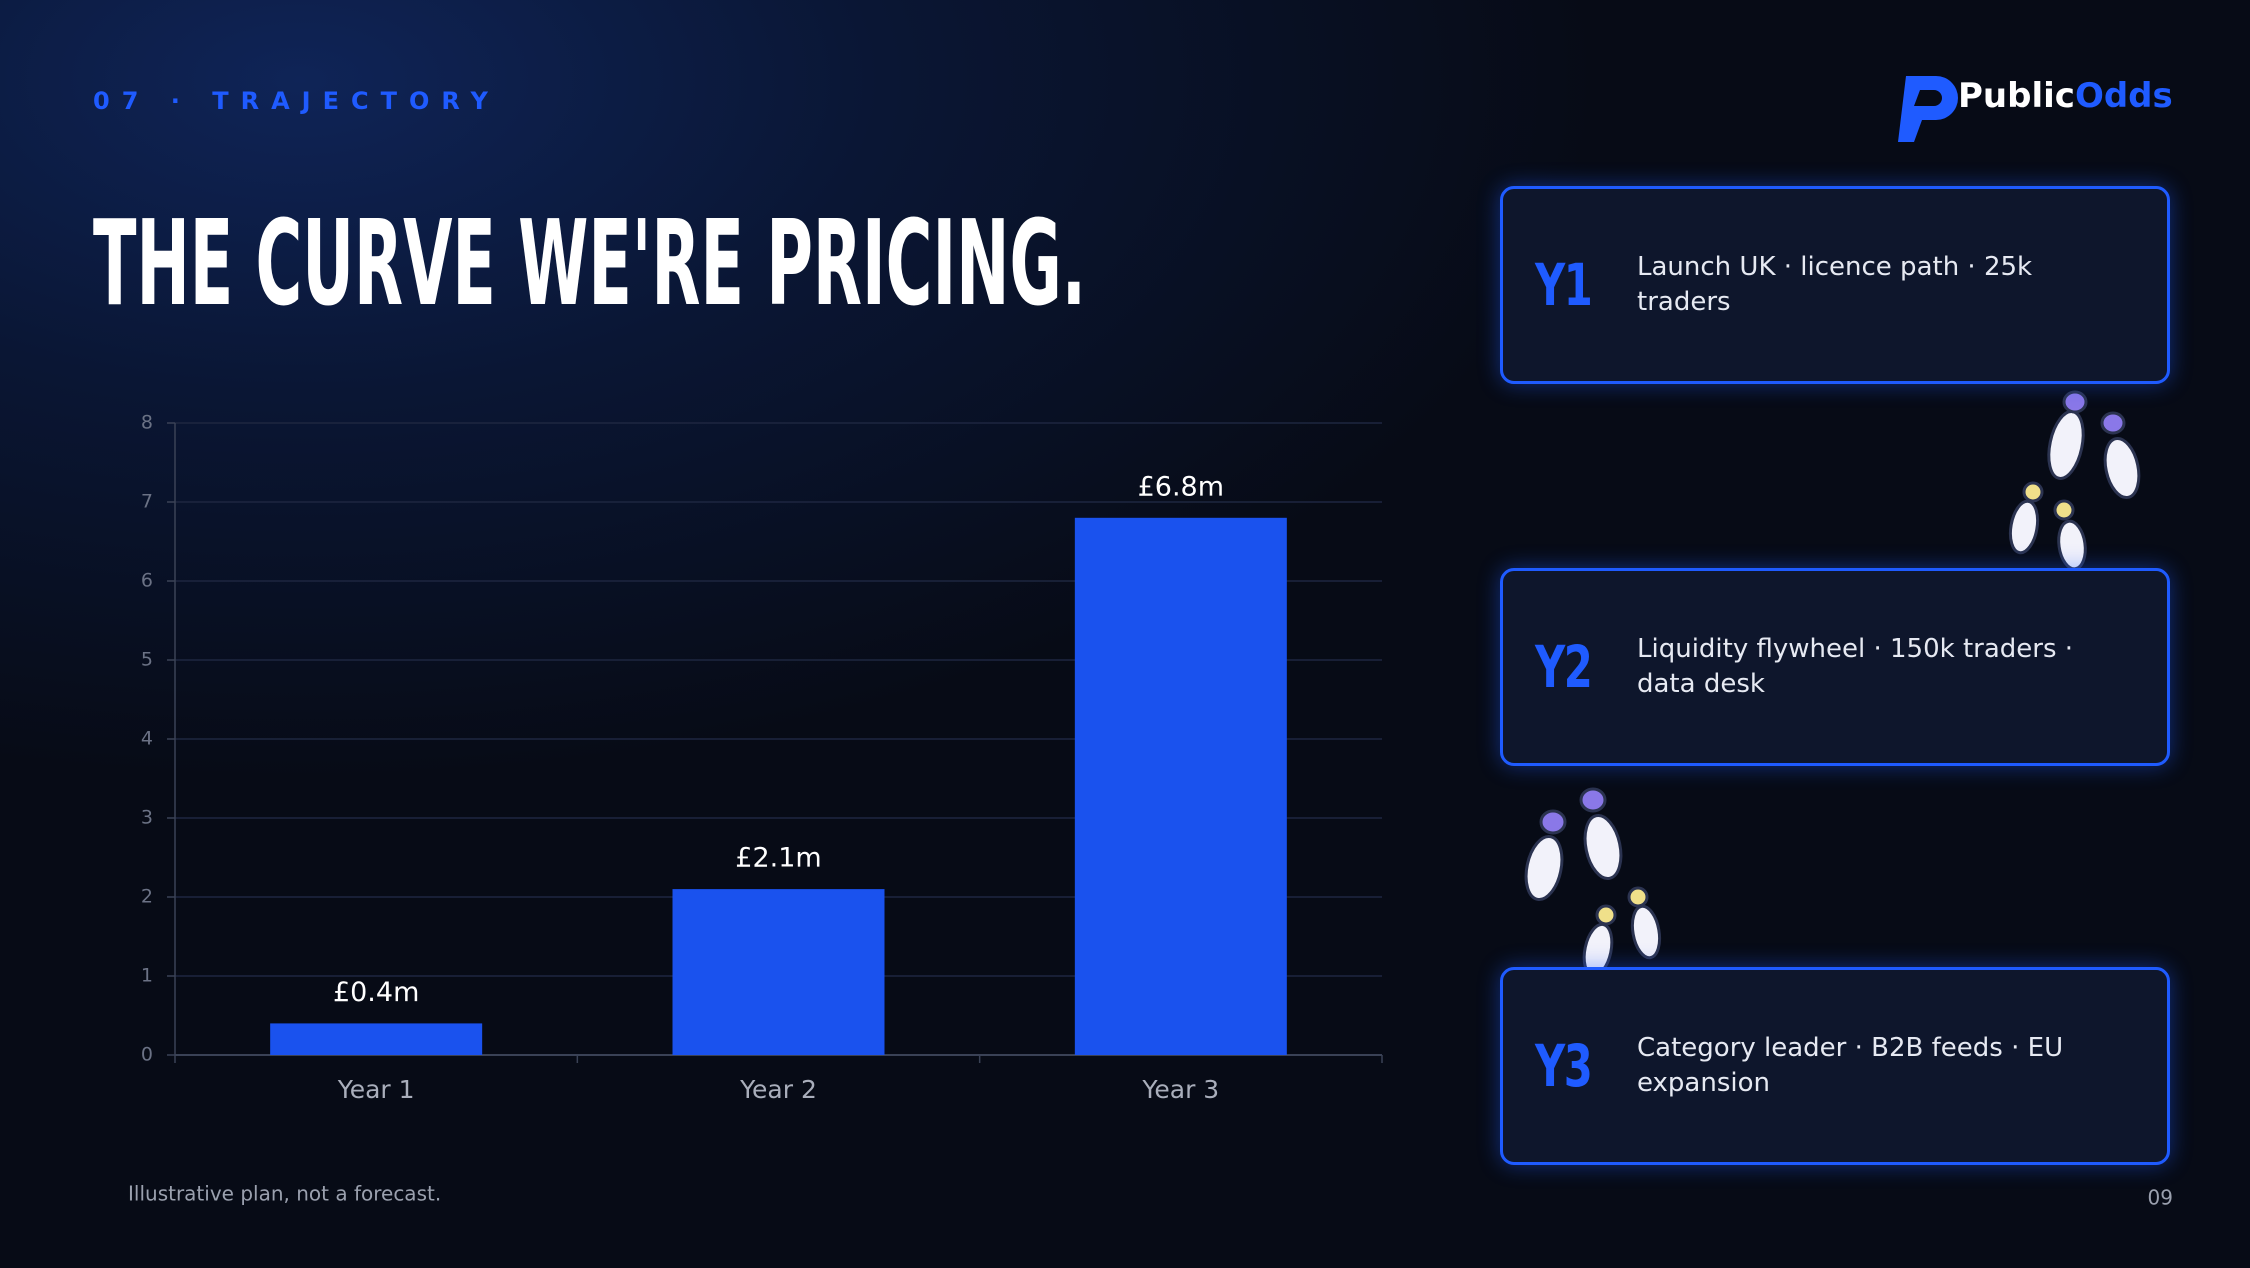 The width and height of the screenshot is (2250, 1268). What do you see at coordinates (1564, 1066) in the screenshot?
I see `card-tag: Y3` at bounding box center [1564, 1066].